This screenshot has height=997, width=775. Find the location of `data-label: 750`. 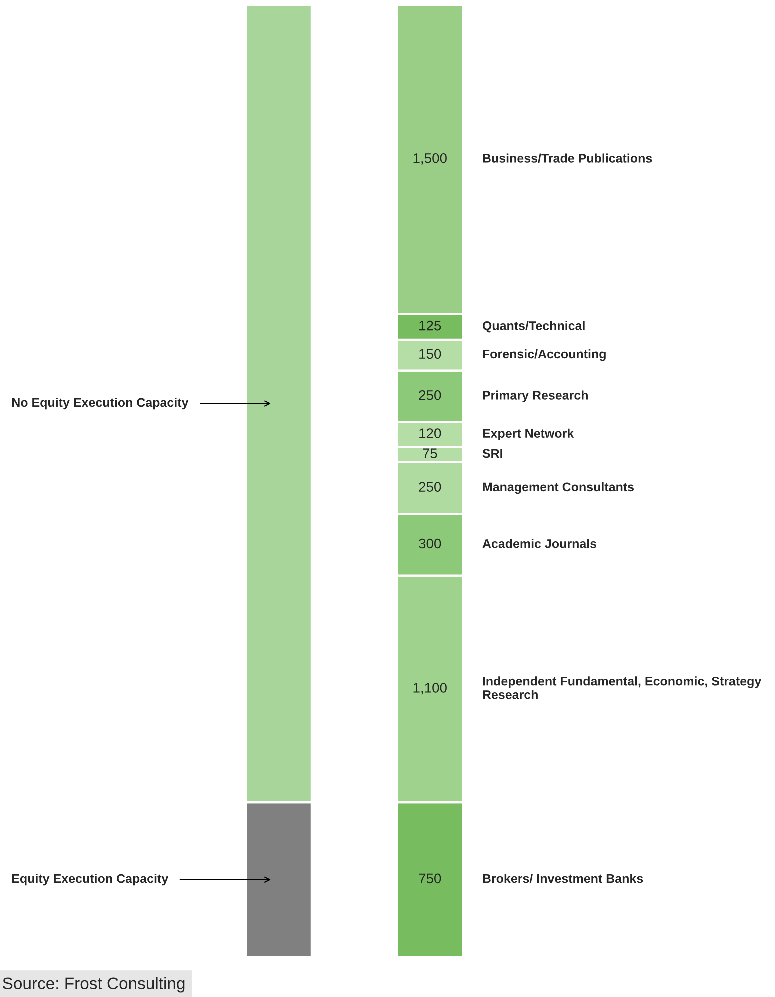

data-label: 750 is located at coordinates (430, 879).